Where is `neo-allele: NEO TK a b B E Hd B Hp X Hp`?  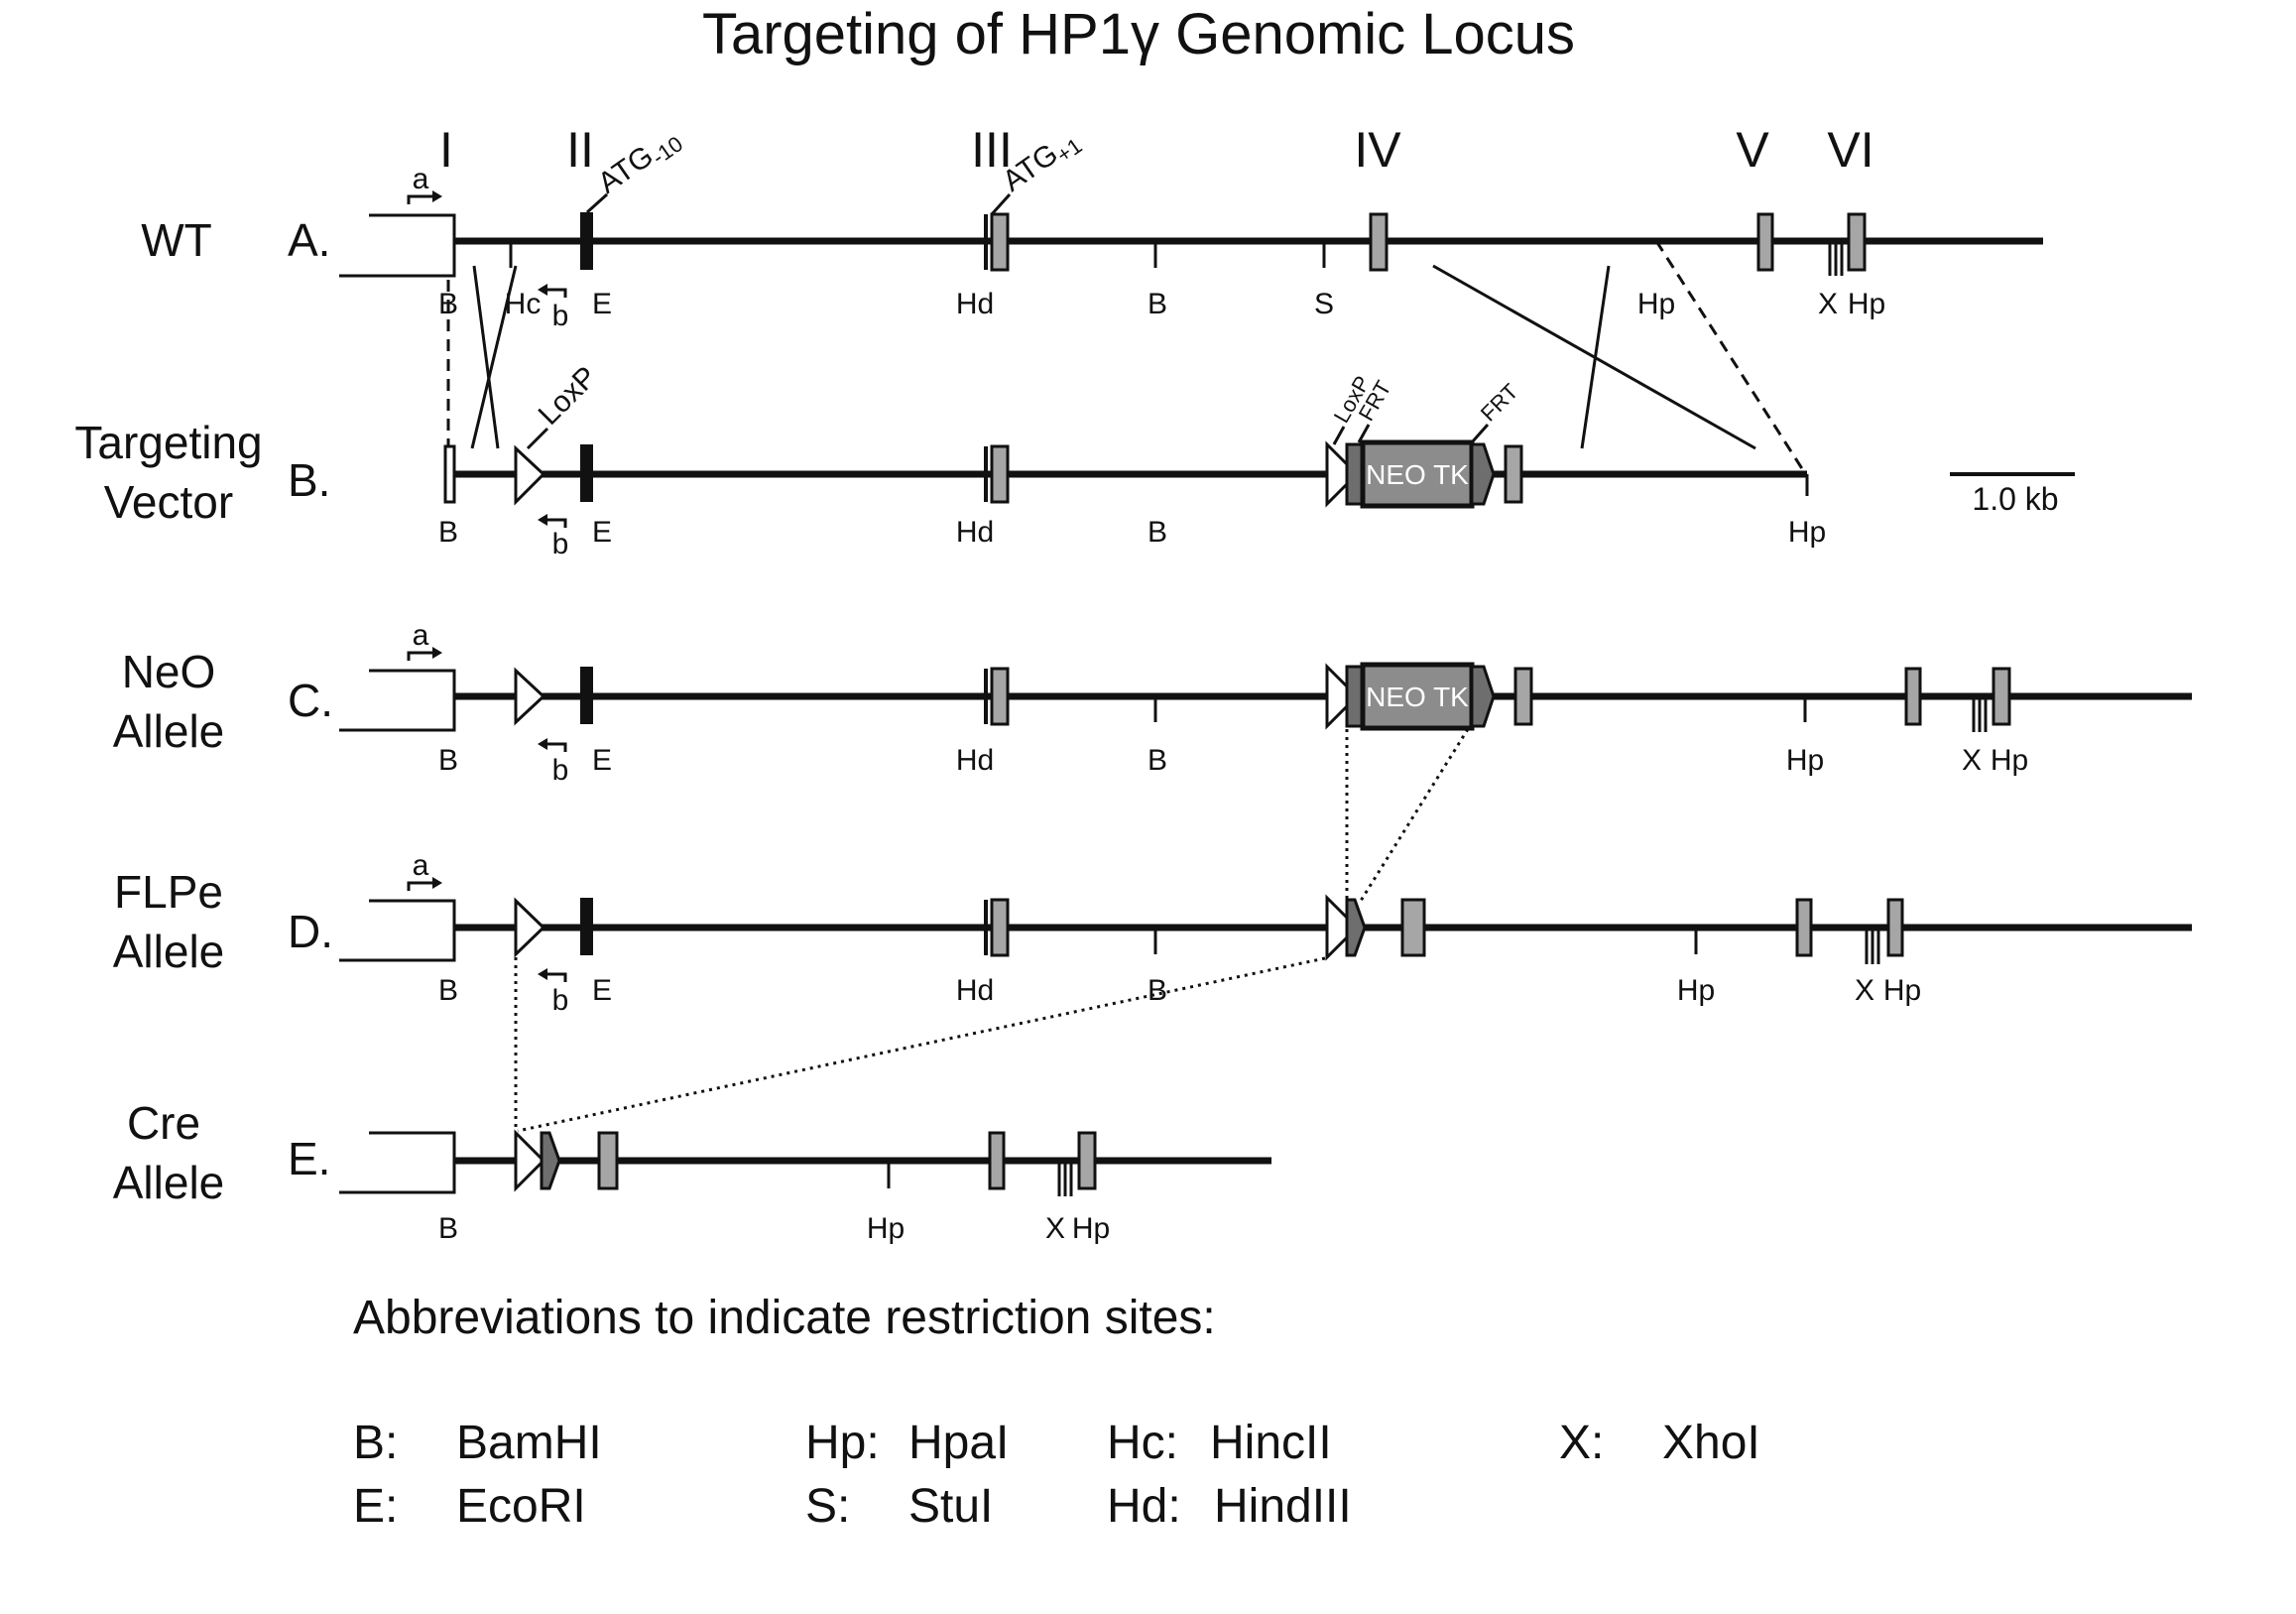 neo-allele: NEO TK a b B E Hd B Hp X Hp is located at coordinates (1265, 703).